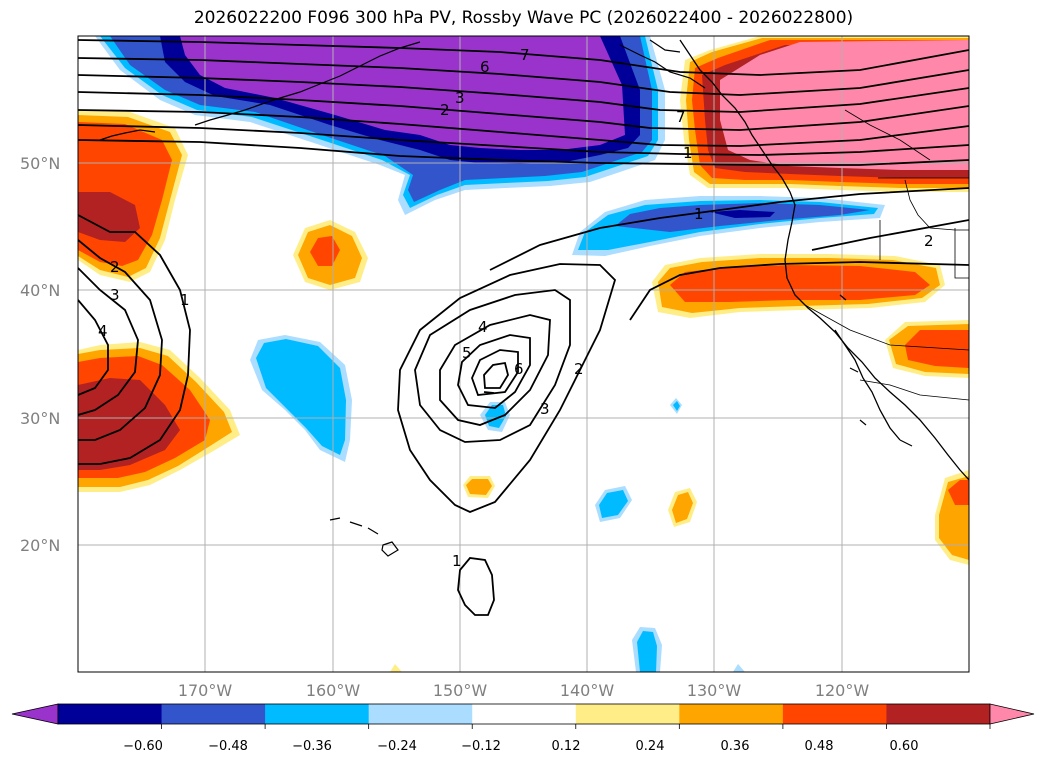 This screenshot has width=1047, height=765. Describe the element at coordinates (40, 290) in the screenshot. I see `lat-label: 40°N` at that location.